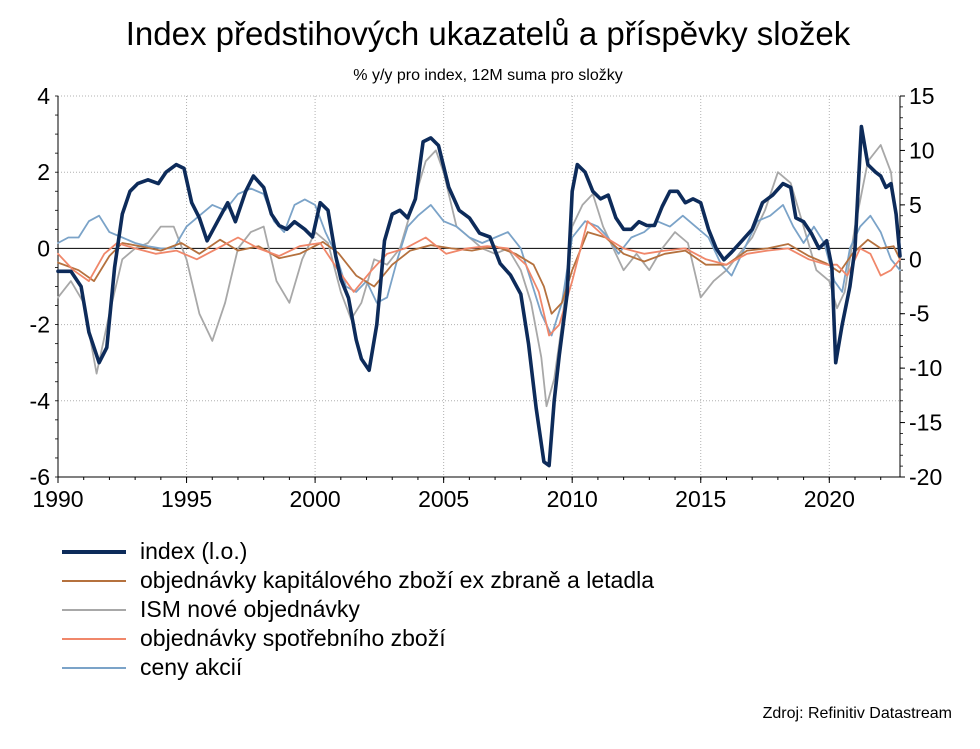  Describe the element at coordinates (487, 75) in the screenshot. I see `chart-subtitle: % y/y pro index, 12M suma pro složky` at that location.